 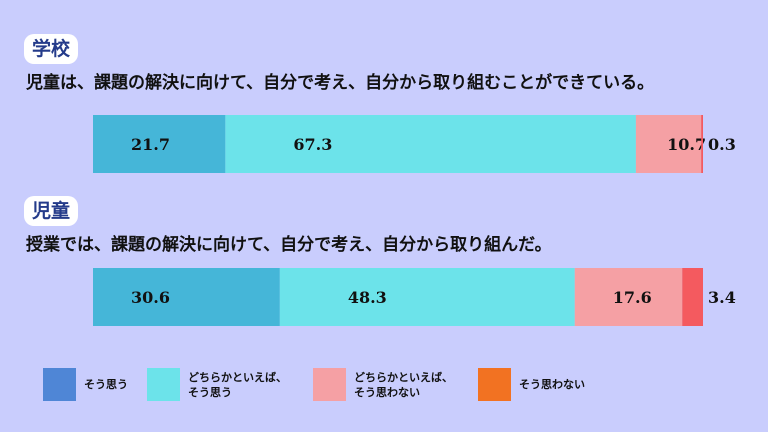 What do you see at coordinates (106, 384) in the screenshot?
I see `legend-label: そう思う` at bounding box center [106, 384].